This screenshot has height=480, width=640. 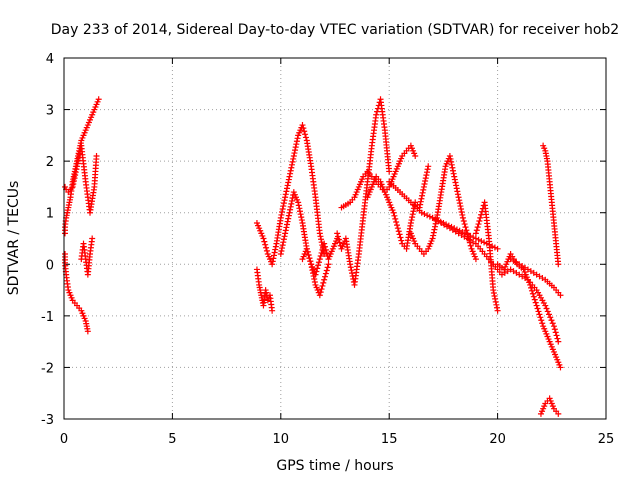 I want to click on series-sat-n, so click(x=495, y=279).